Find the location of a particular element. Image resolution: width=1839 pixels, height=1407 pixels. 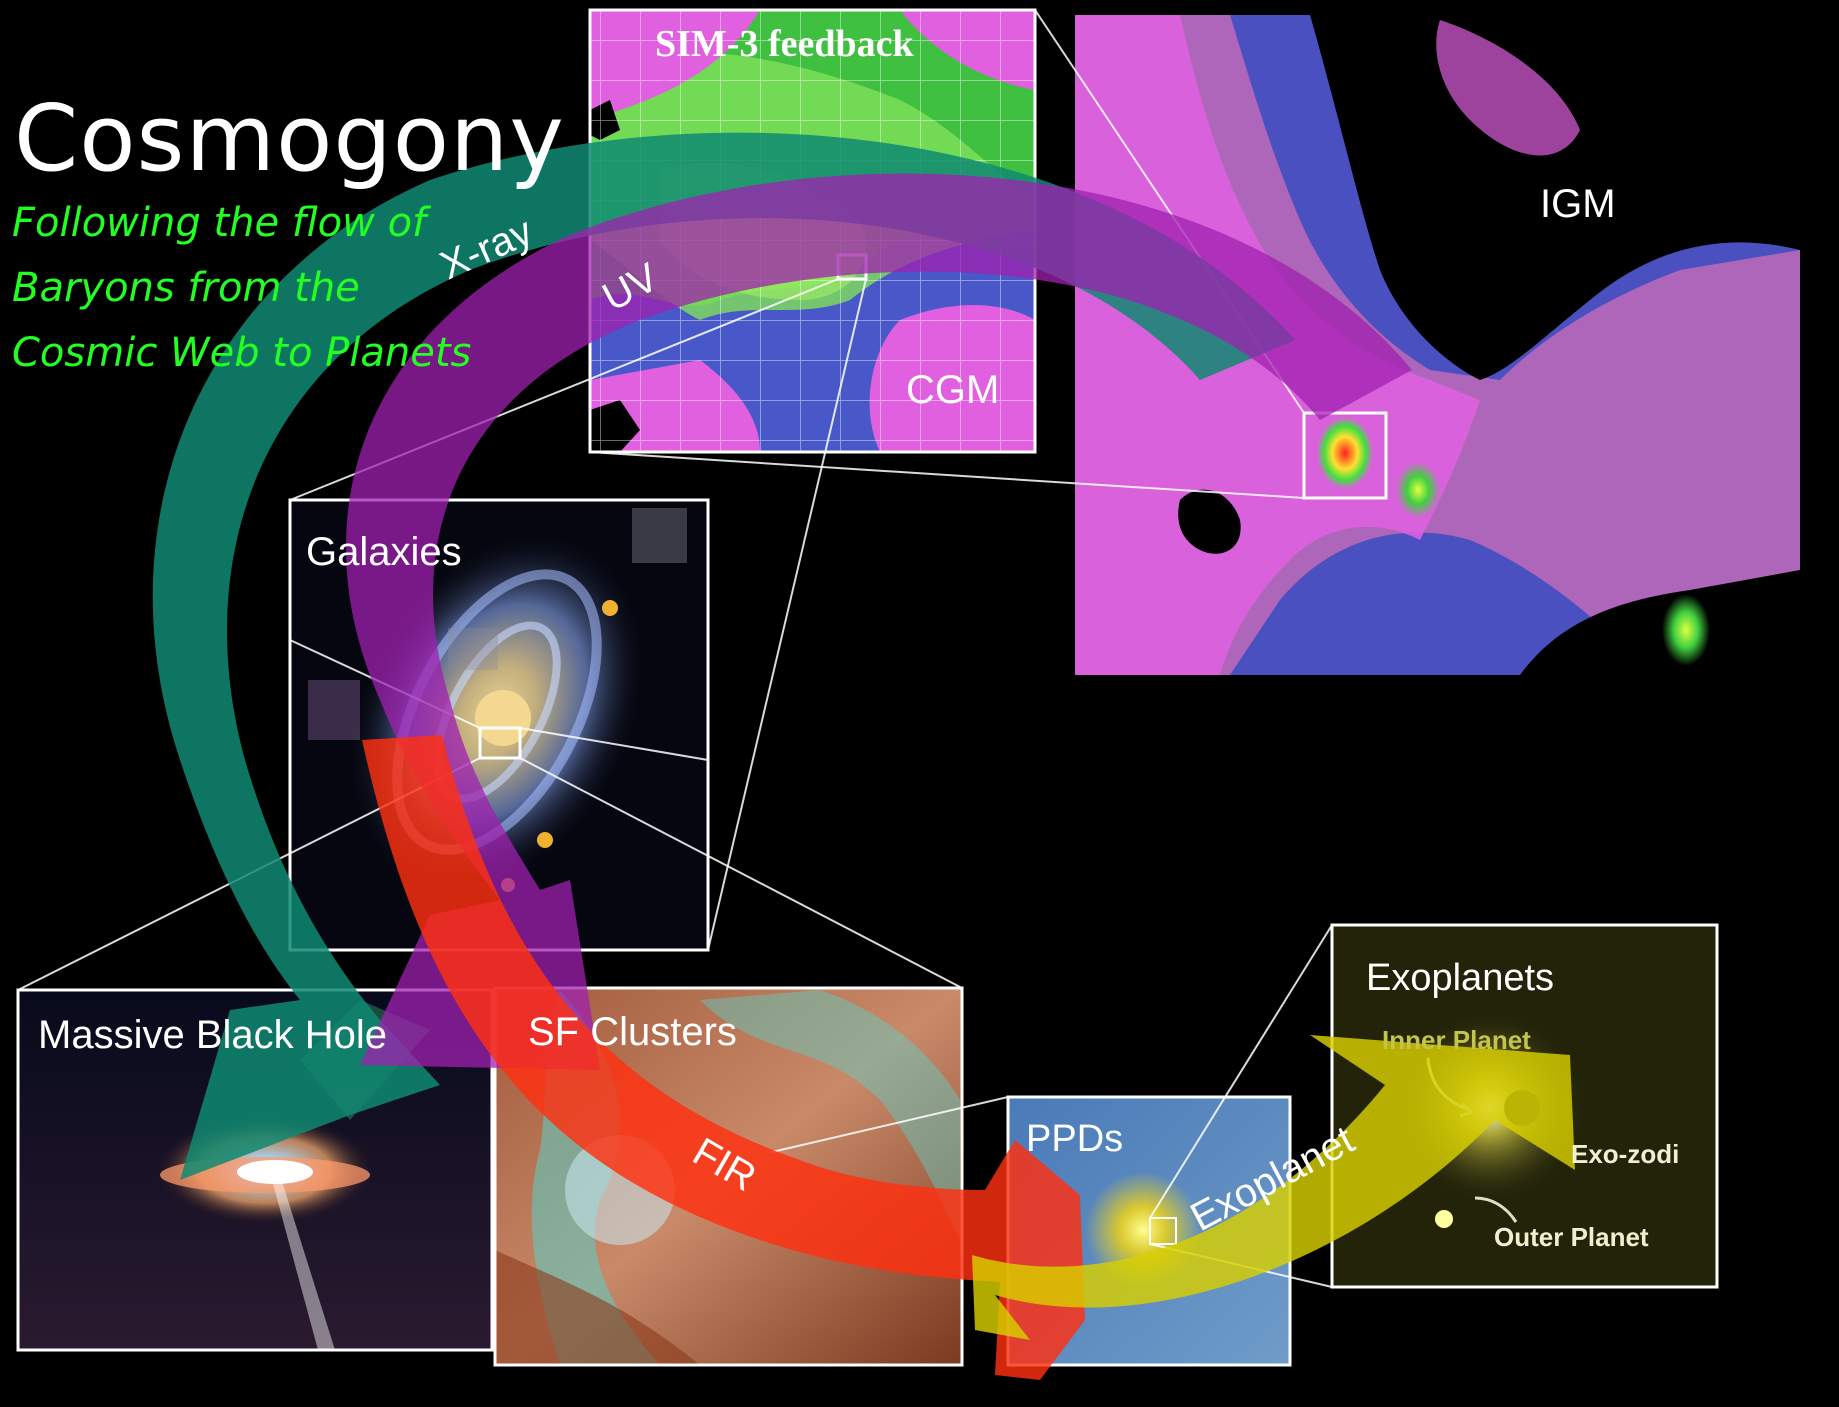

cgm-label: CGM is located at coordinates (953, 390).